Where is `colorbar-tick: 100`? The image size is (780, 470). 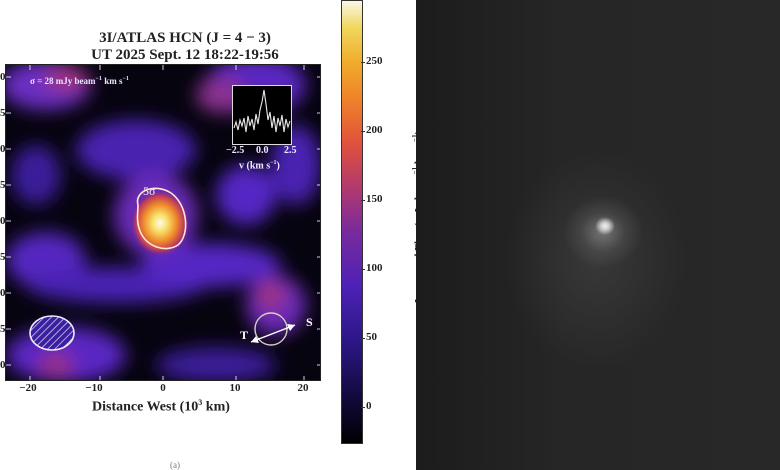
colorbar-tick: 100 is located at coordinates (372, 268).